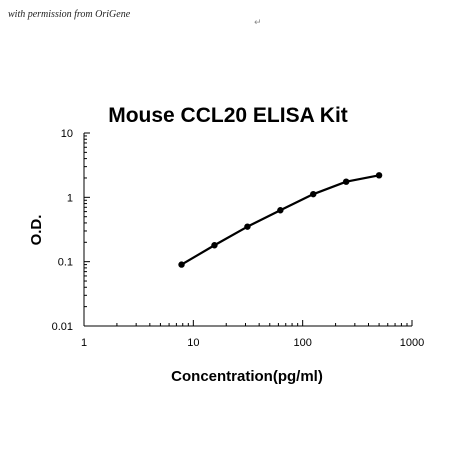 This screenshot has height=450, width=450. I want to click on x-tick-label: 1000, so click(412, 343).